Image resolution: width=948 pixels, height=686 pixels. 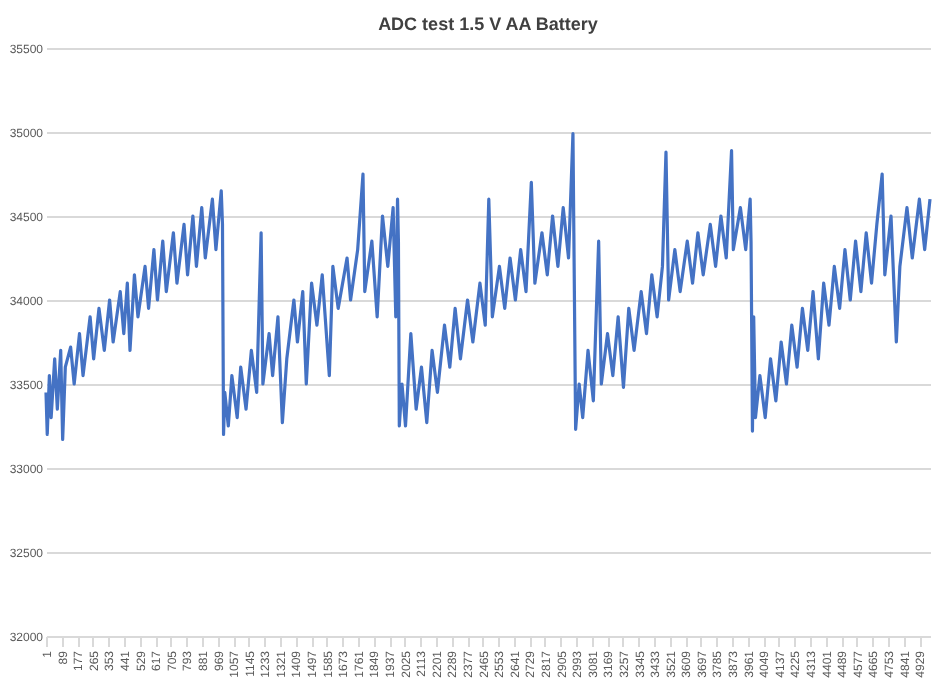 I want to click on chart-title: ADC test 1.5 V AA Battery, so click(x=488, y=24).